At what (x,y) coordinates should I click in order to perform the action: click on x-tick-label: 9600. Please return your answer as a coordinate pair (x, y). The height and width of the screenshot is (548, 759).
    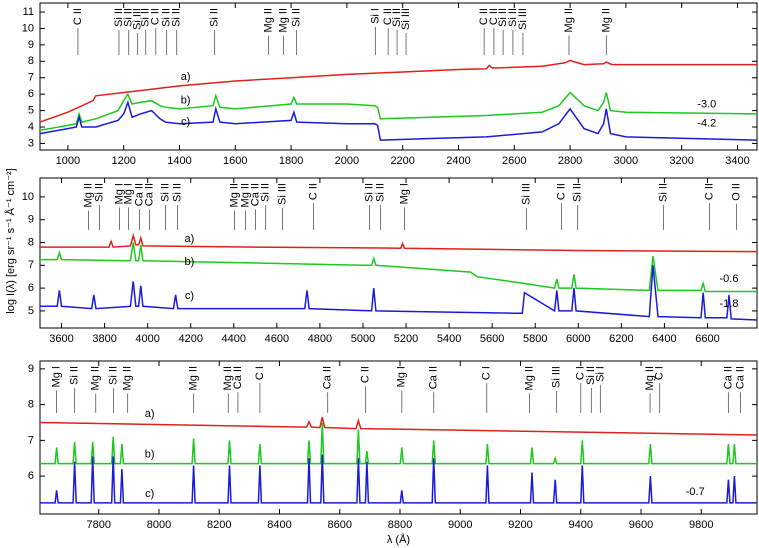
    Looking at the image, I should click on (641, 525).